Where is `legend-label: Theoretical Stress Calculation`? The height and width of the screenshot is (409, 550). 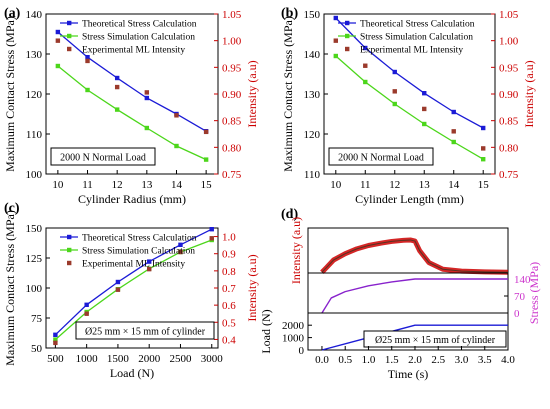
legend-label: Theoretical Stress Calculation is located at coordinates (139, 239).